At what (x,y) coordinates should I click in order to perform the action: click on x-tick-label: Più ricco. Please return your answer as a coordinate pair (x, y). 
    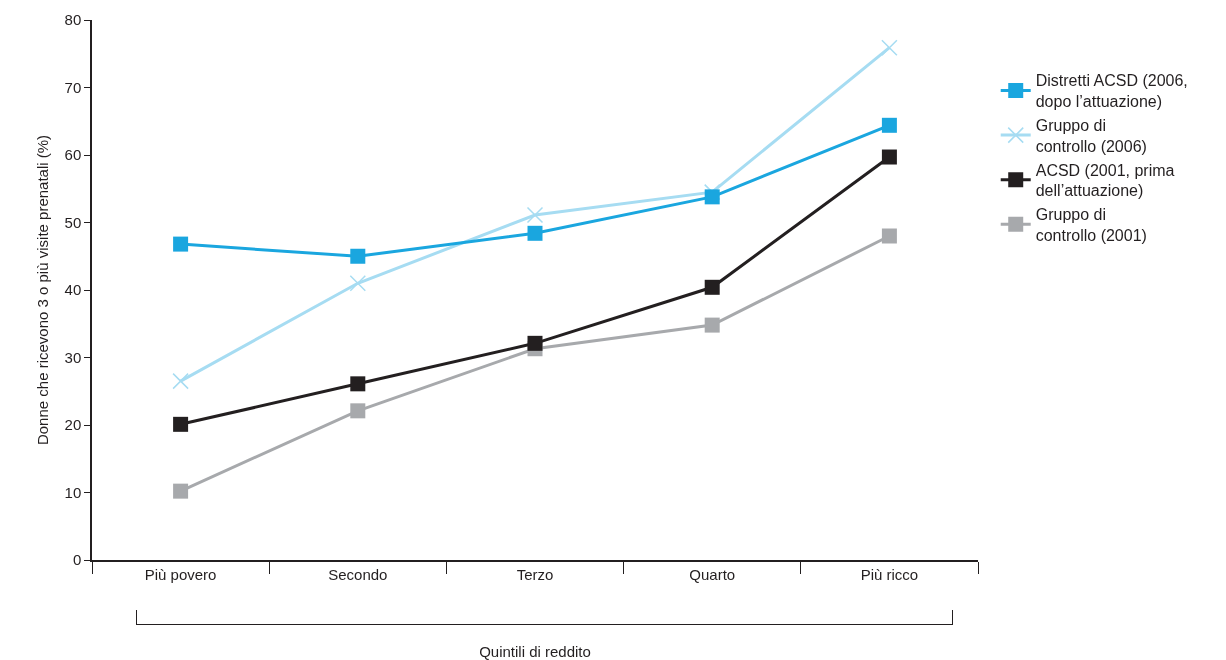
    Looking at the image, I should click on (889, 574).